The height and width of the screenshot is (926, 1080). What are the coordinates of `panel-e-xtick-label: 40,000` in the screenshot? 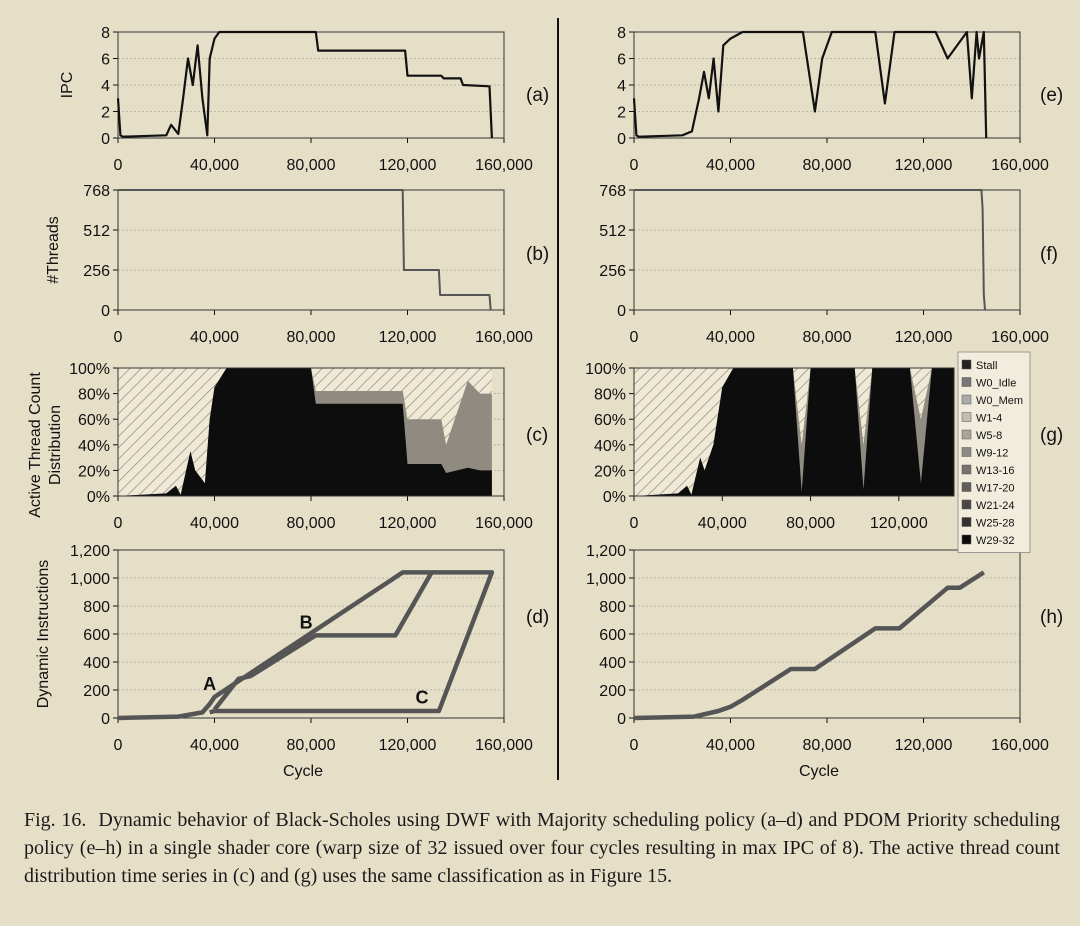 It's located at (730, 165).